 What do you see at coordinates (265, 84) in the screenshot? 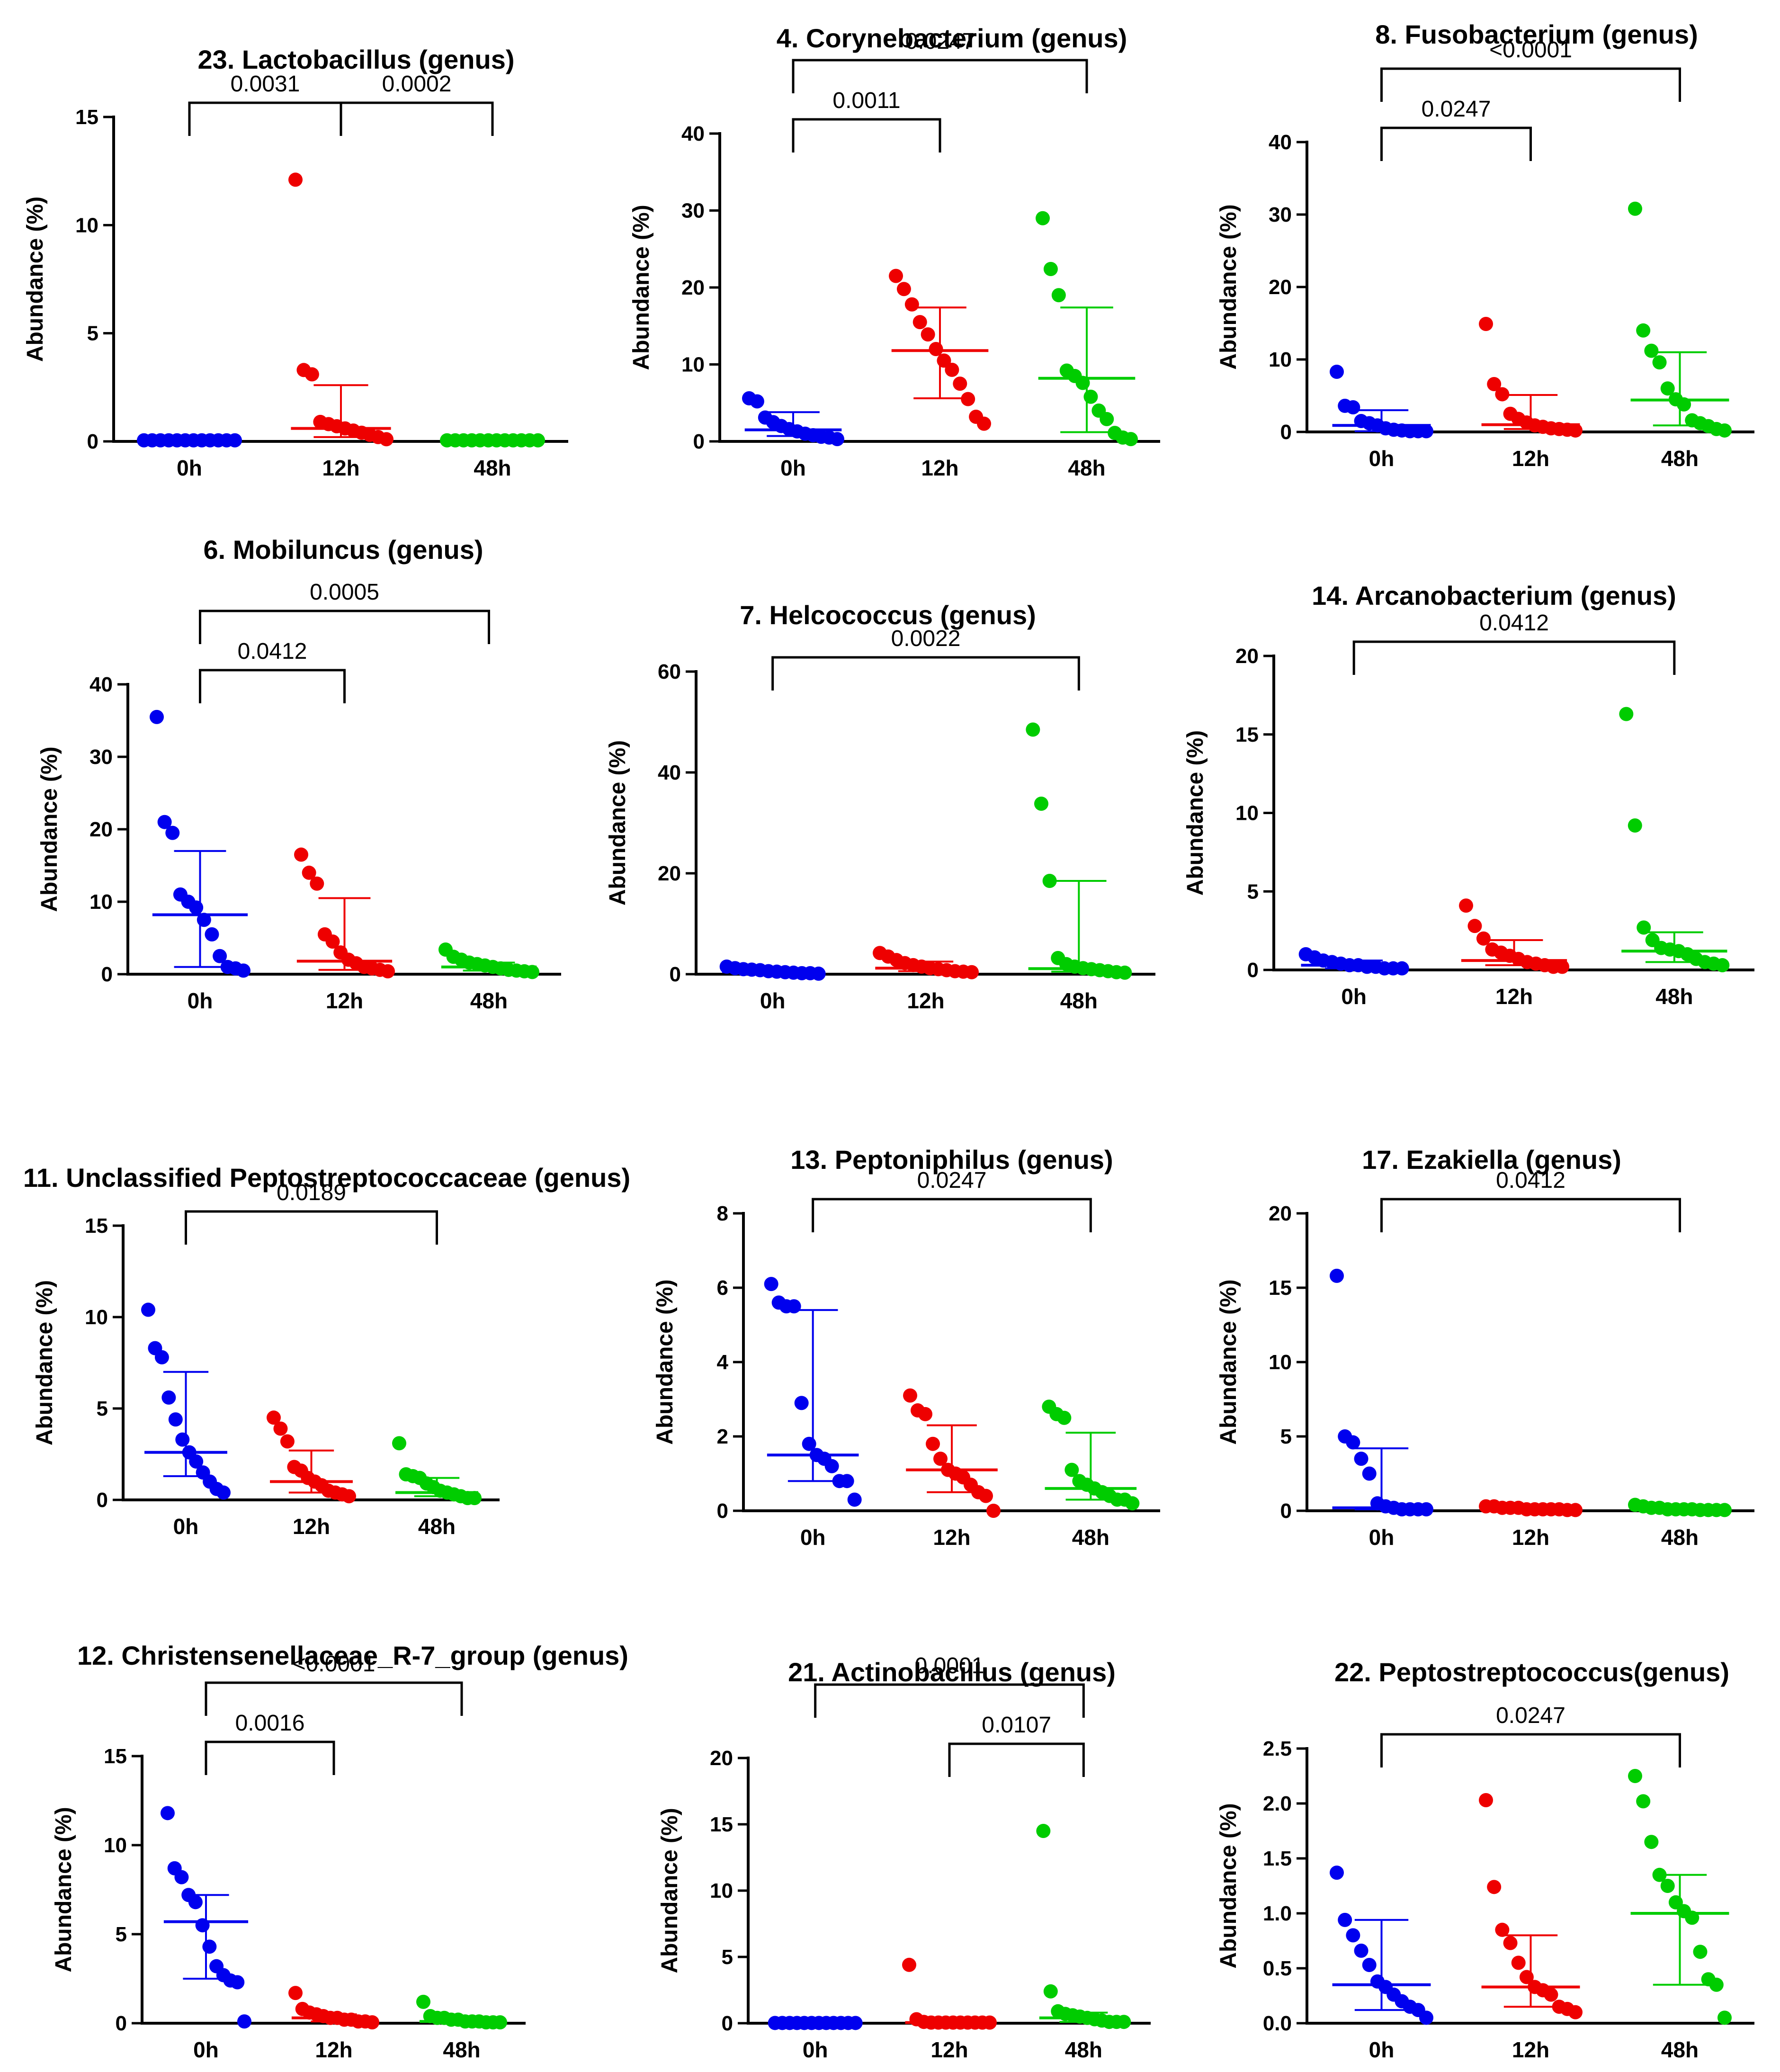
I see `p-value-label: 0.0031` at bounding box center [265, 84].